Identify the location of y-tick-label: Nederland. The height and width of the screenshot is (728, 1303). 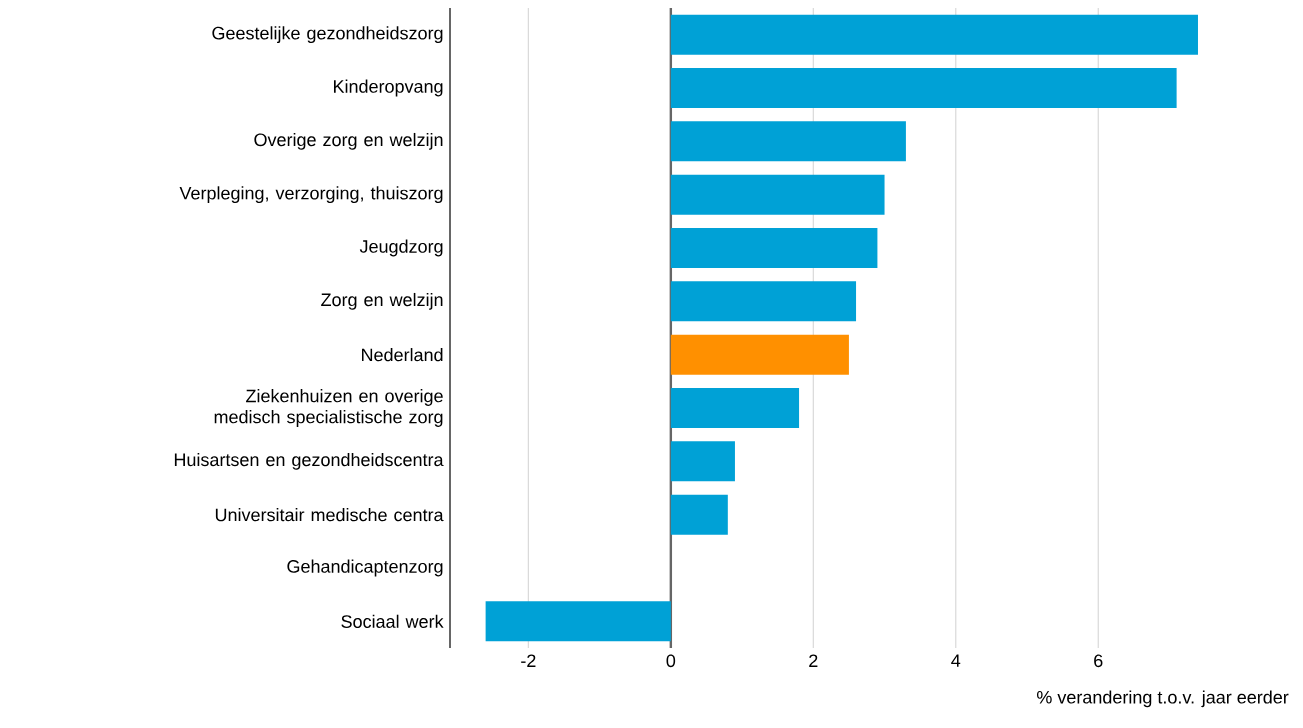
(402, 355).